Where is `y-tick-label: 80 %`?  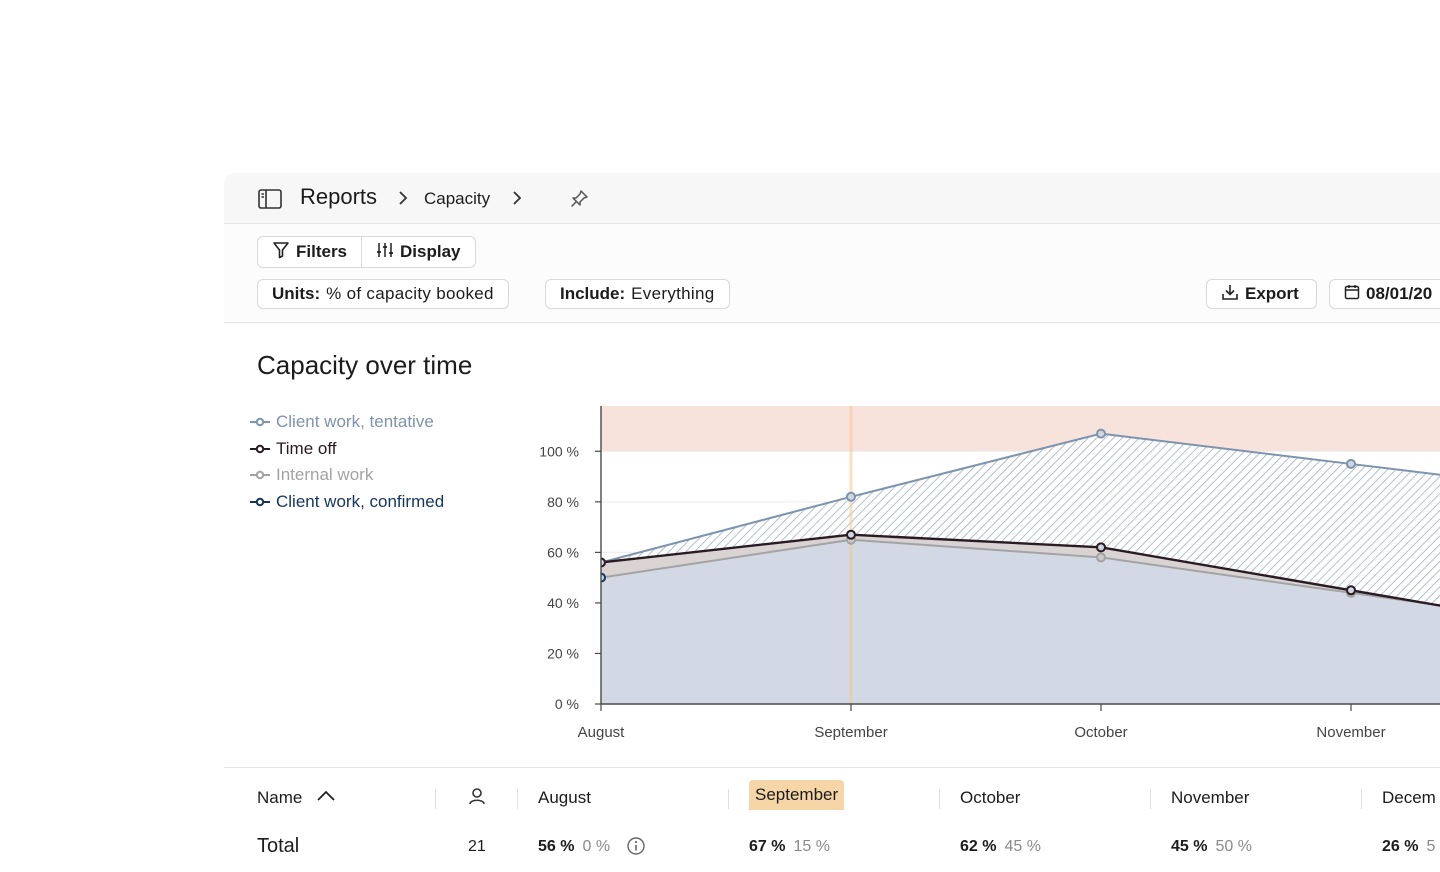
y-tick-label: 80 % is located at coordinates (563, 502).